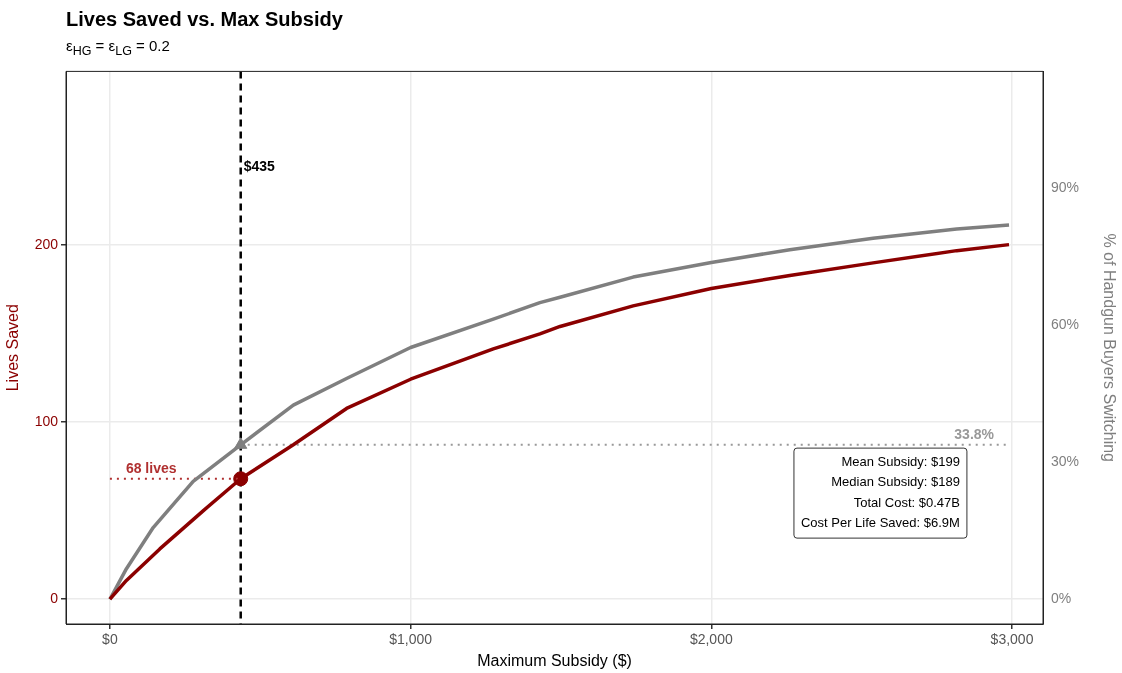 Image resolution: width=1122 pixels, height=673 pixels. Describe the element at coordinates (1065, 461) in the screenshot. I see `y2-tick-label: 30%` at that location.